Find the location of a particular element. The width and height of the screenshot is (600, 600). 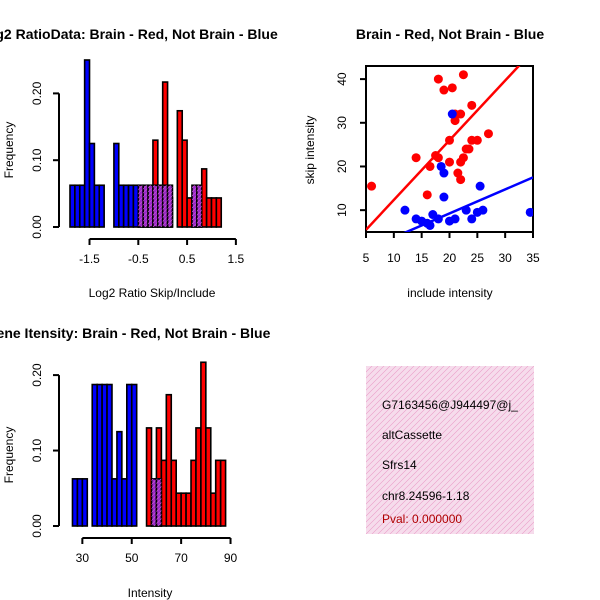

gene-intensity-x-tick-label: 70 is located at coordinates (181, 558).